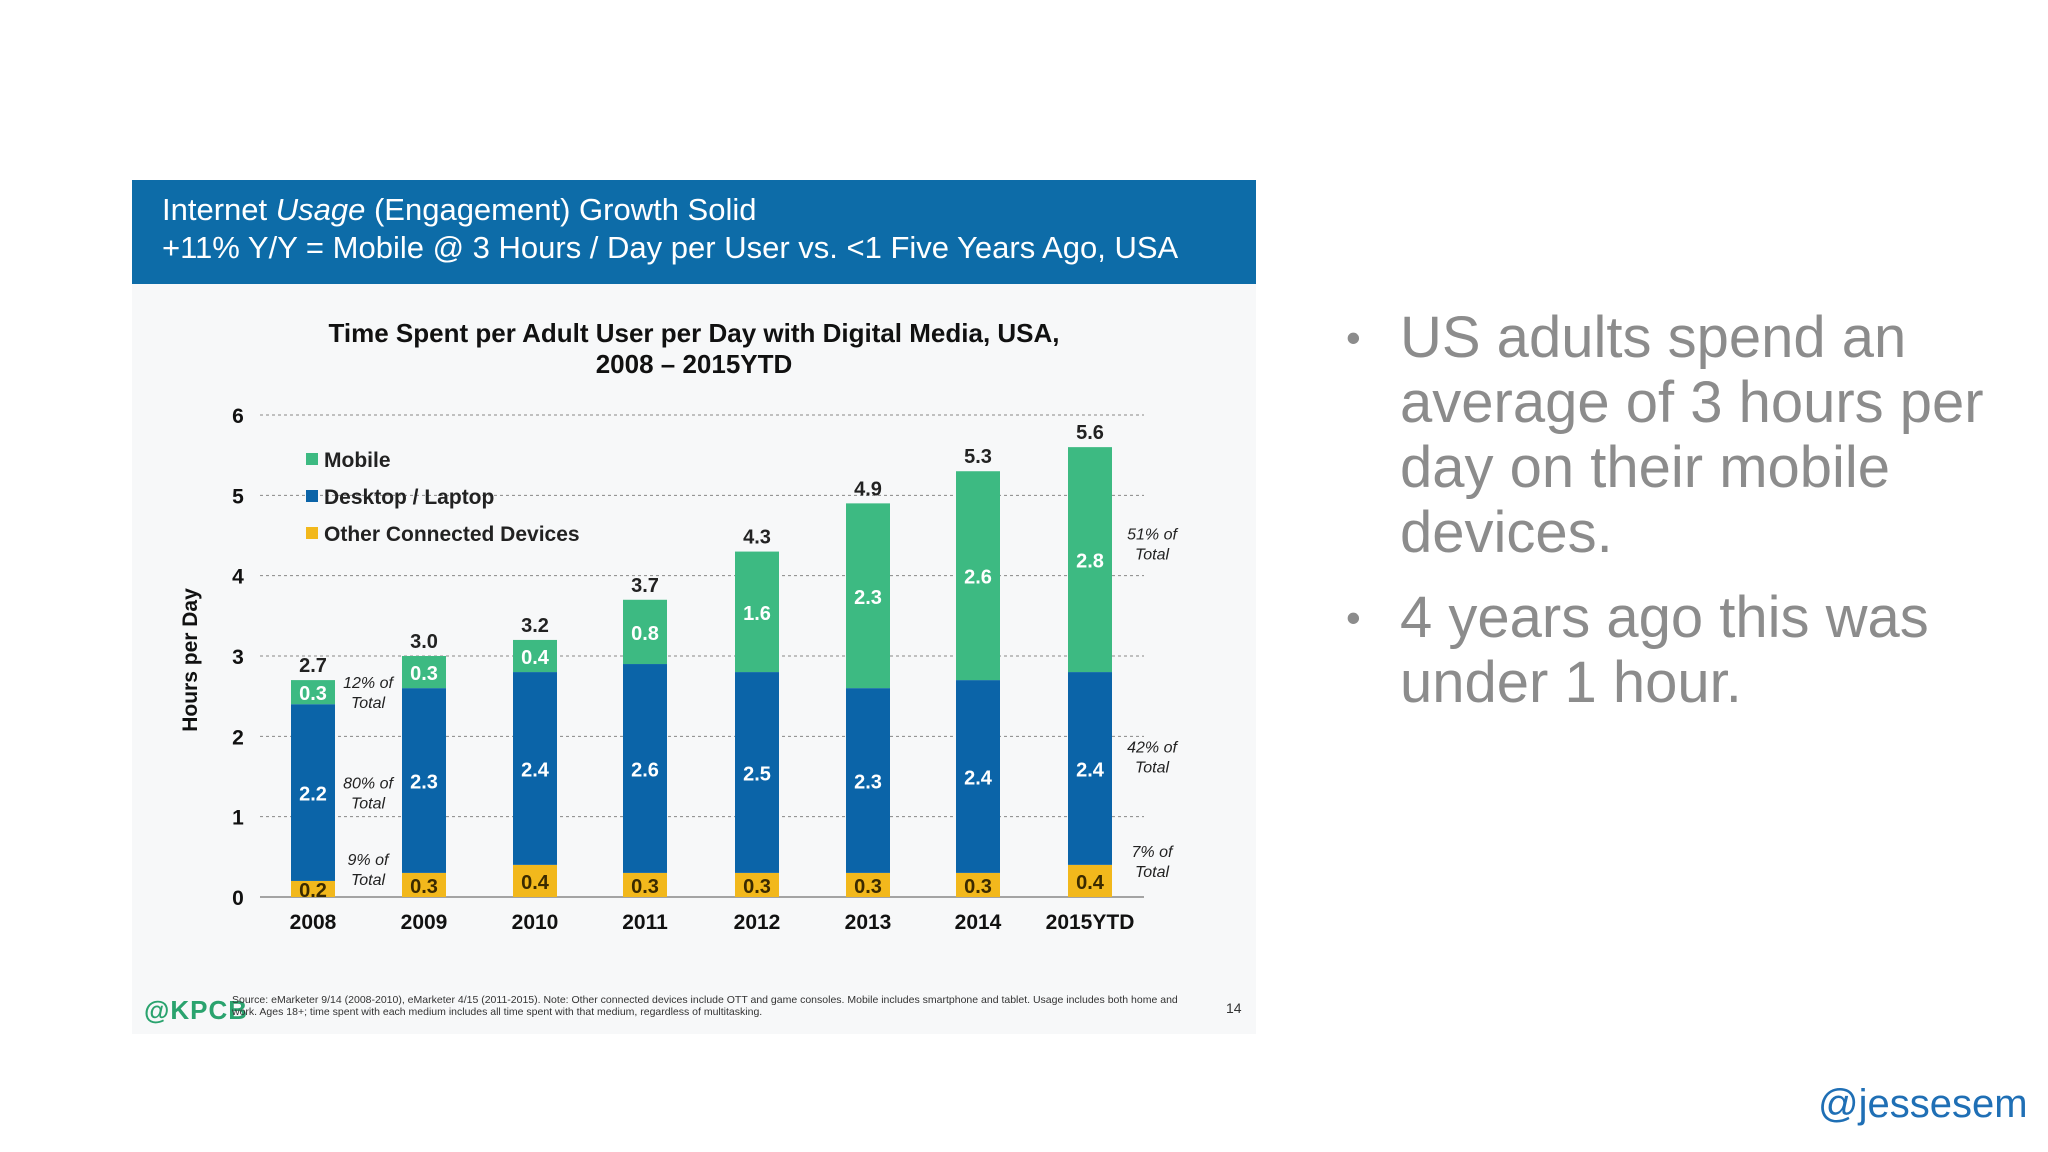 This screenshot has width=2048, height=1152. I want to click on y-tick-label: 6, so click(238, 416).